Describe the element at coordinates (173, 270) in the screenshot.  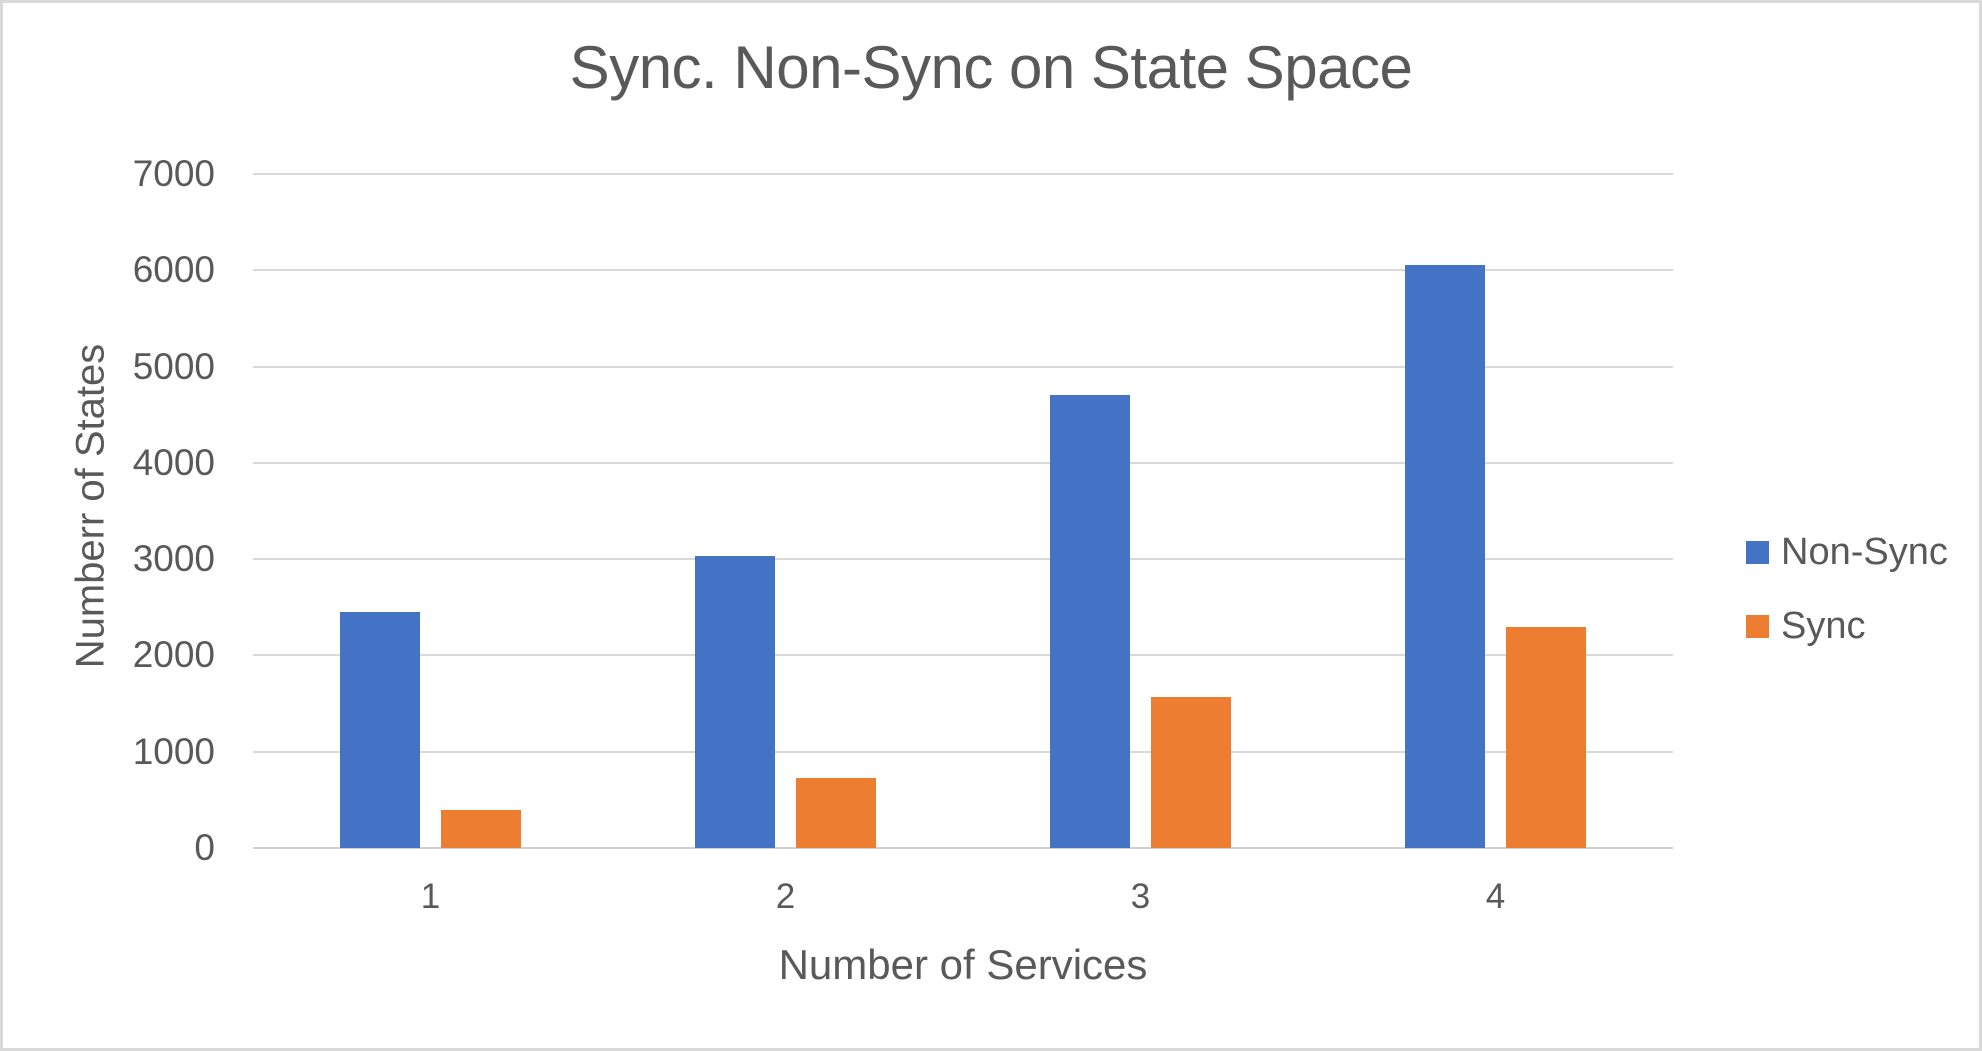
I see `y-tick-label-6000: 6000` at that location.